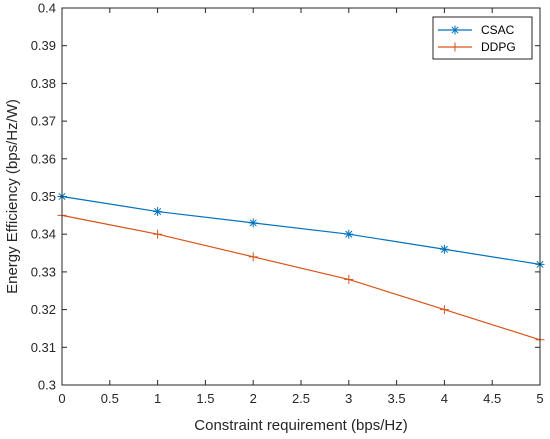  What do you see at coordinates (12, 196) in the screenshot?
I see `y-axis-label: Energy Efficiency (bps/Hz/W)` at bounding box center [12, 196].